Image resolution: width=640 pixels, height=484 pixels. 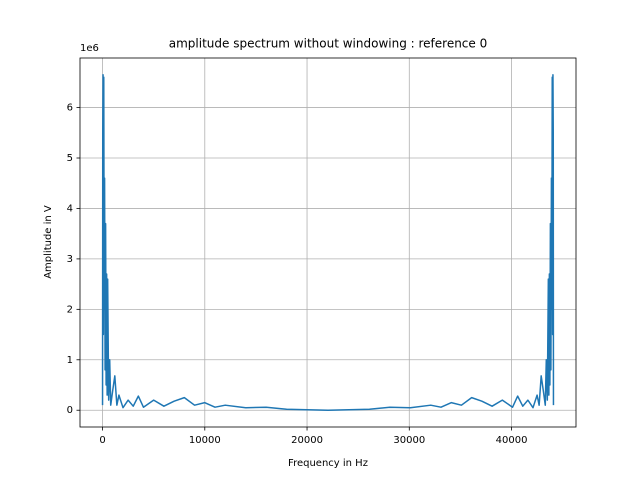 I want to click on y-tick-label: 1, so click(x=70, y=360).